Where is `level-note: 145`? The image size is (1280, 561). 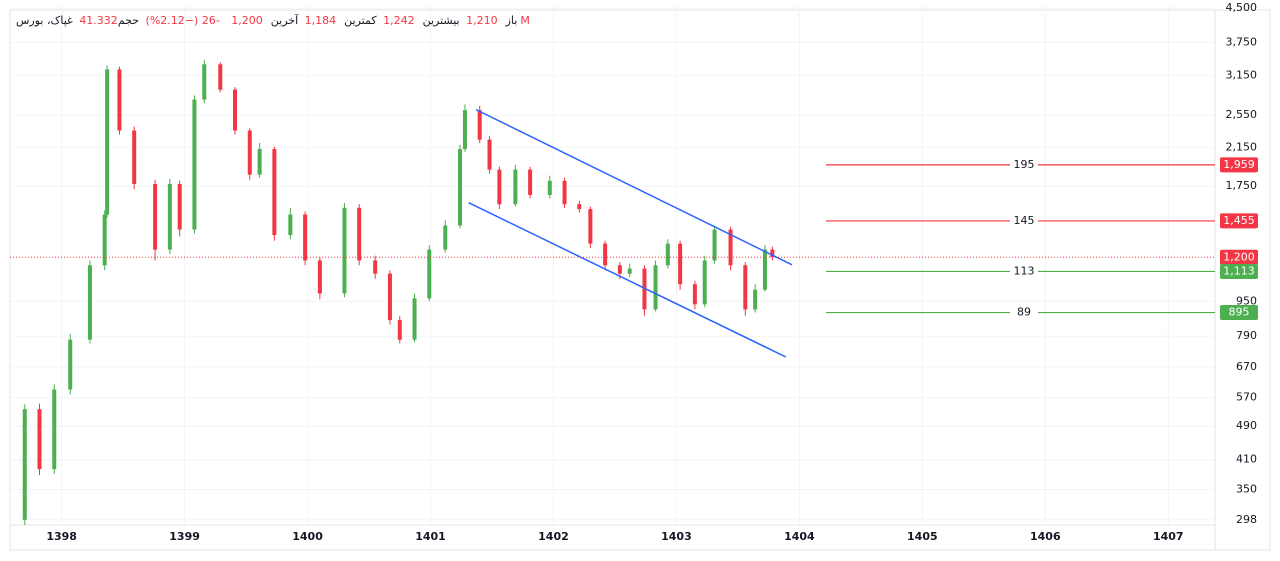 level-note: 145 is located at coordinates (1024, 220).